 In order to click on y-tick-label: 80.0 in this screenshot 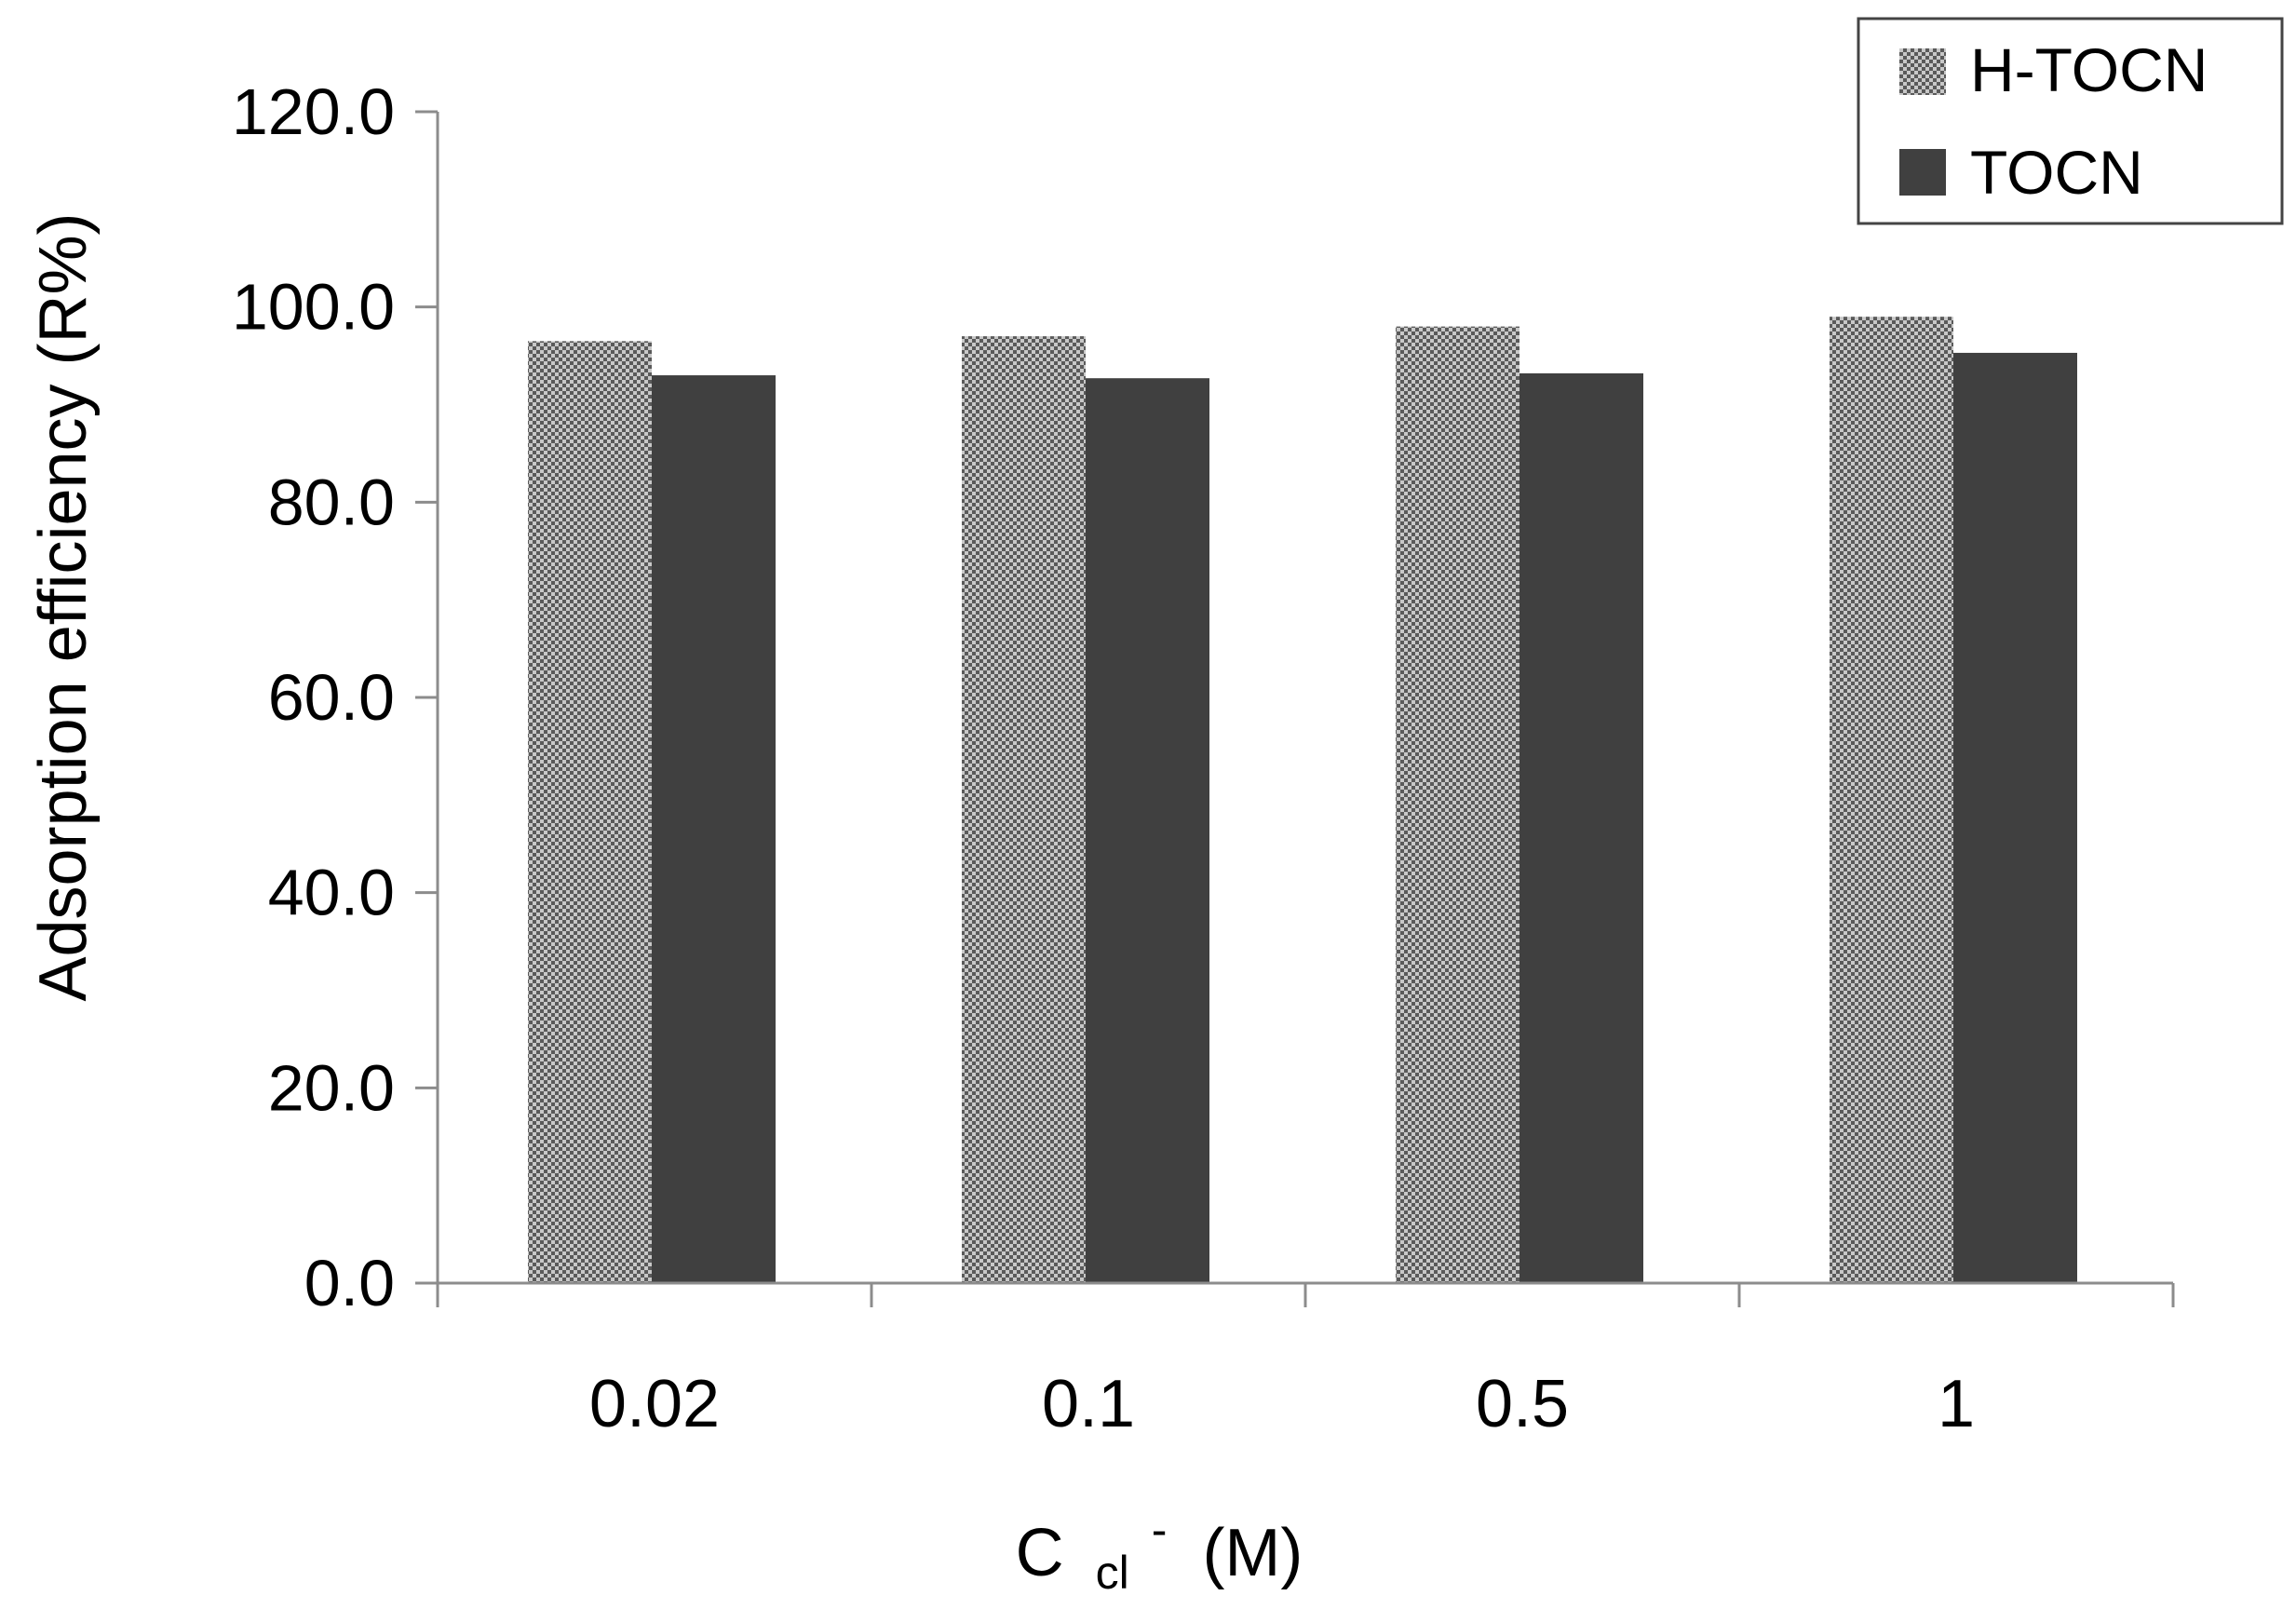, I will do `click(331, 502)`.